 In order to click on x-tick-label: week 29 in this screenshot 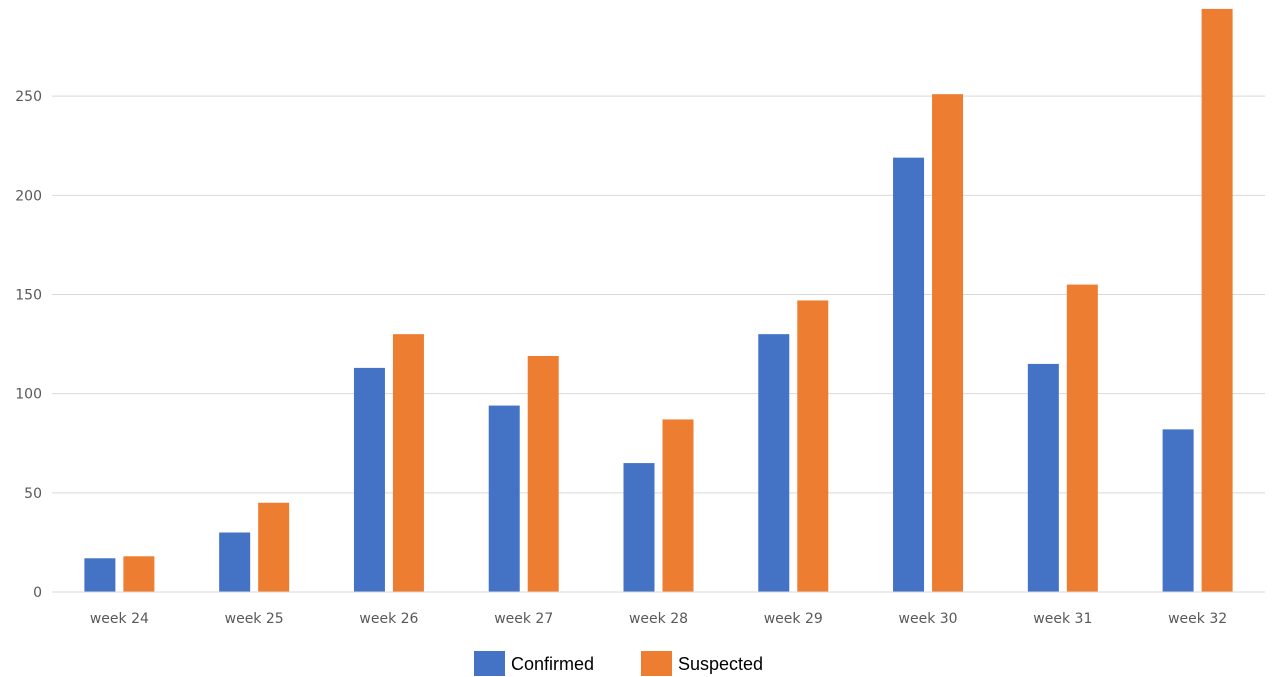, I will do `click(793, 619)`.